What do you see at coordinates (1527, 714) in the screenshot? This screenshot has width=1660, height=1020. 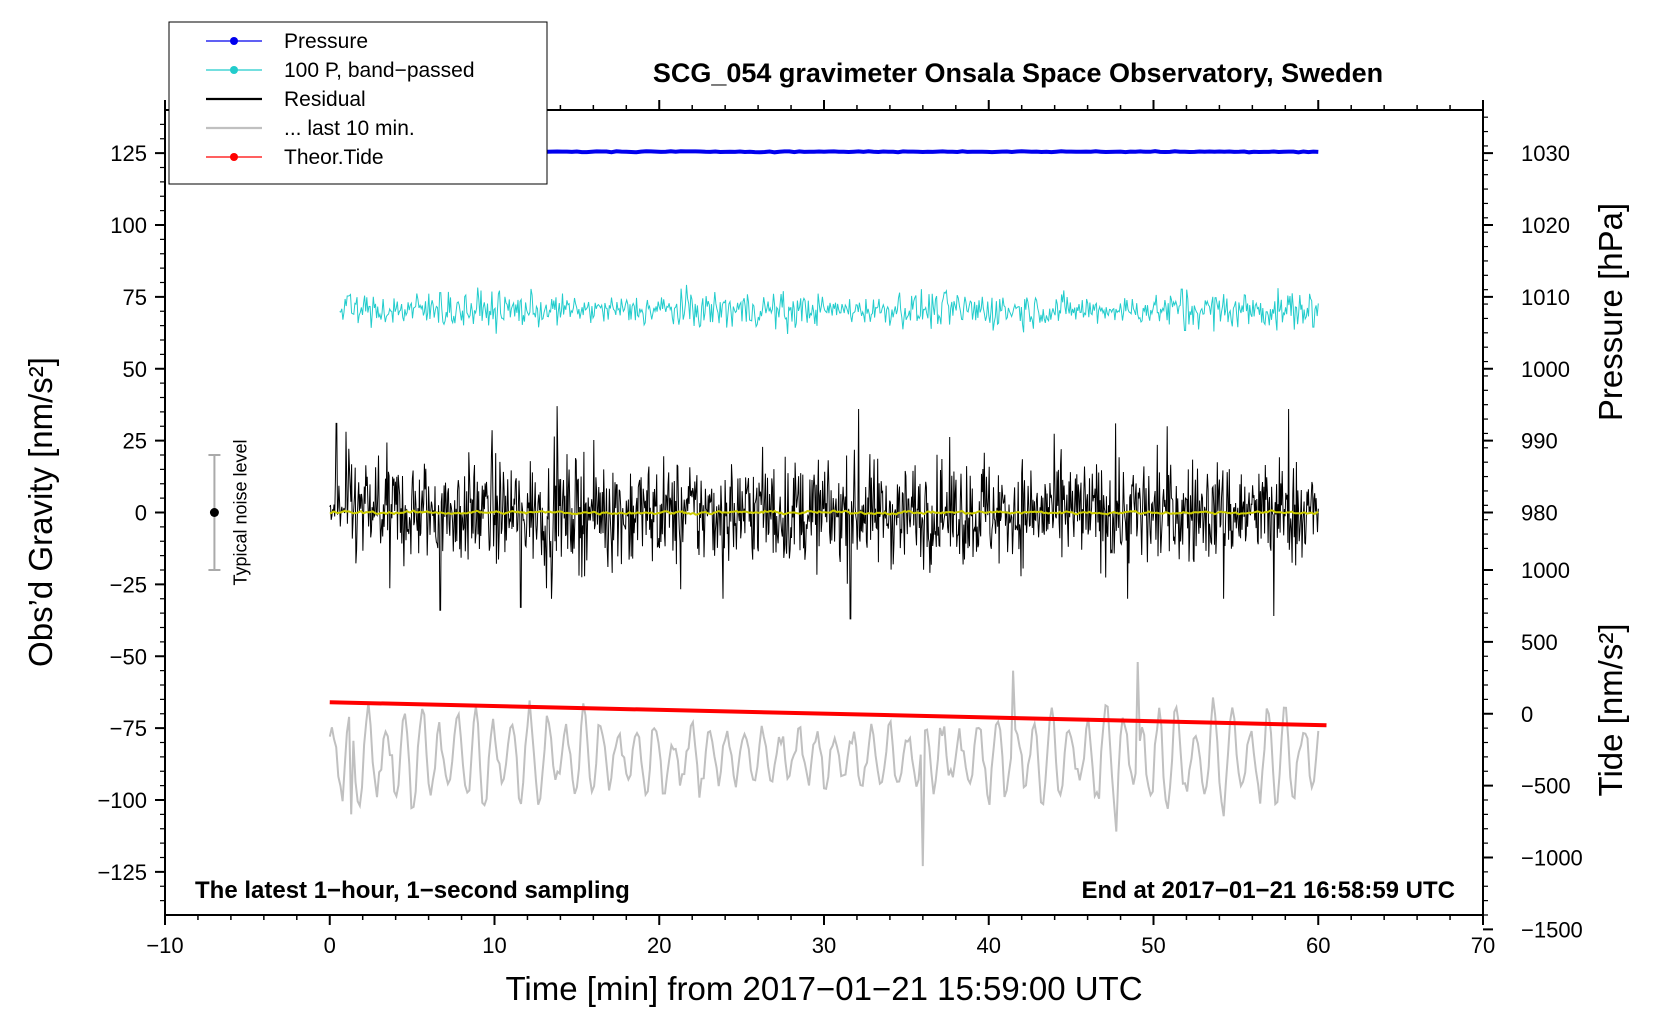 I see `y-tide-tick-label: 0` at bounding box center [1527, 714].